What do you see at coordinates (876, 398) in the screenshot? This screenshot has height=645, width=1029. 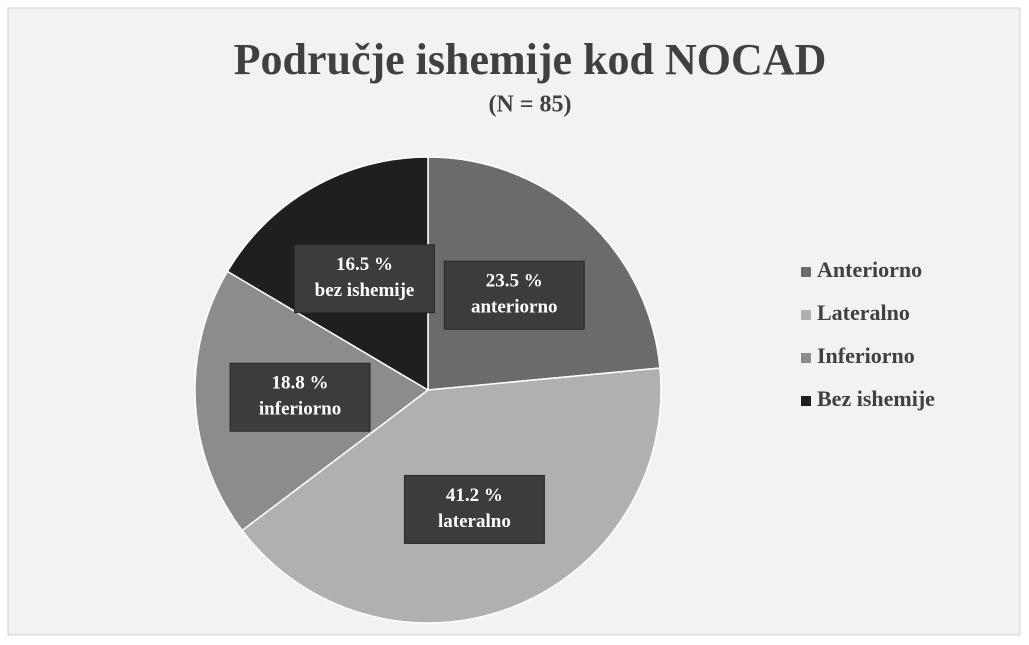 I see `legend-label: Bez ishemije` at bounding box center [876, 398].